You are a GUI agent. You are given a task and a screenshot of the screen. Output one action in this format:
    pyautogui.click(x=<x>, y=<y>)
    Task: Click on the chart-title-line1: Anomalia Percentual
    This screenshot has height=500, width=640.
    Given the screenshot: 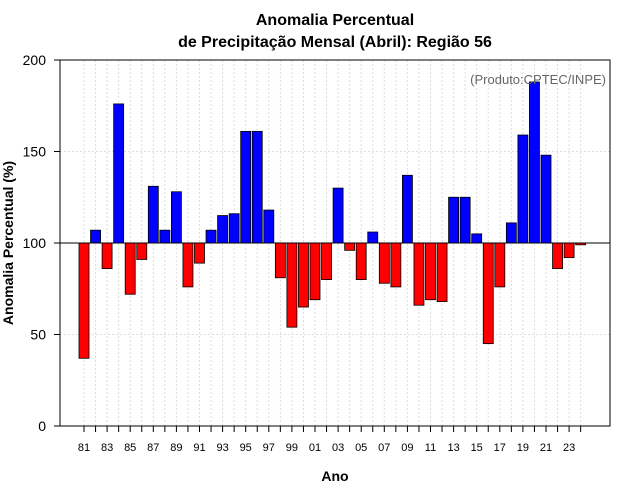 What is the action you would take?
    pyautogui.click(x=335, y=20)
    